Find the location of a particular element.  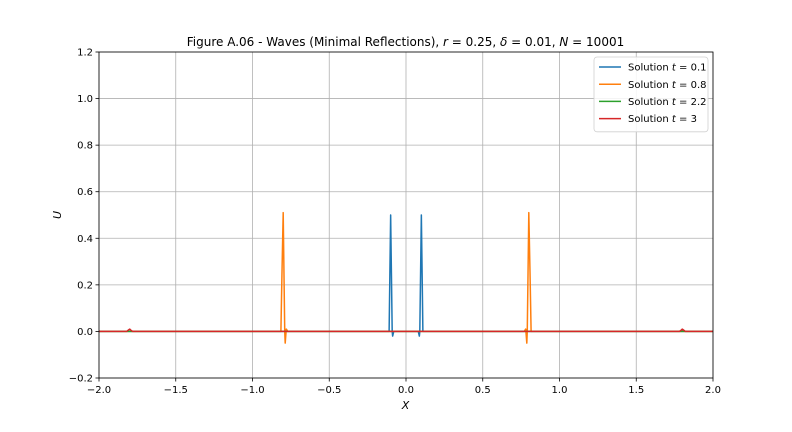

x-tick-label: −1.5 is located at coordinates (176, 390).